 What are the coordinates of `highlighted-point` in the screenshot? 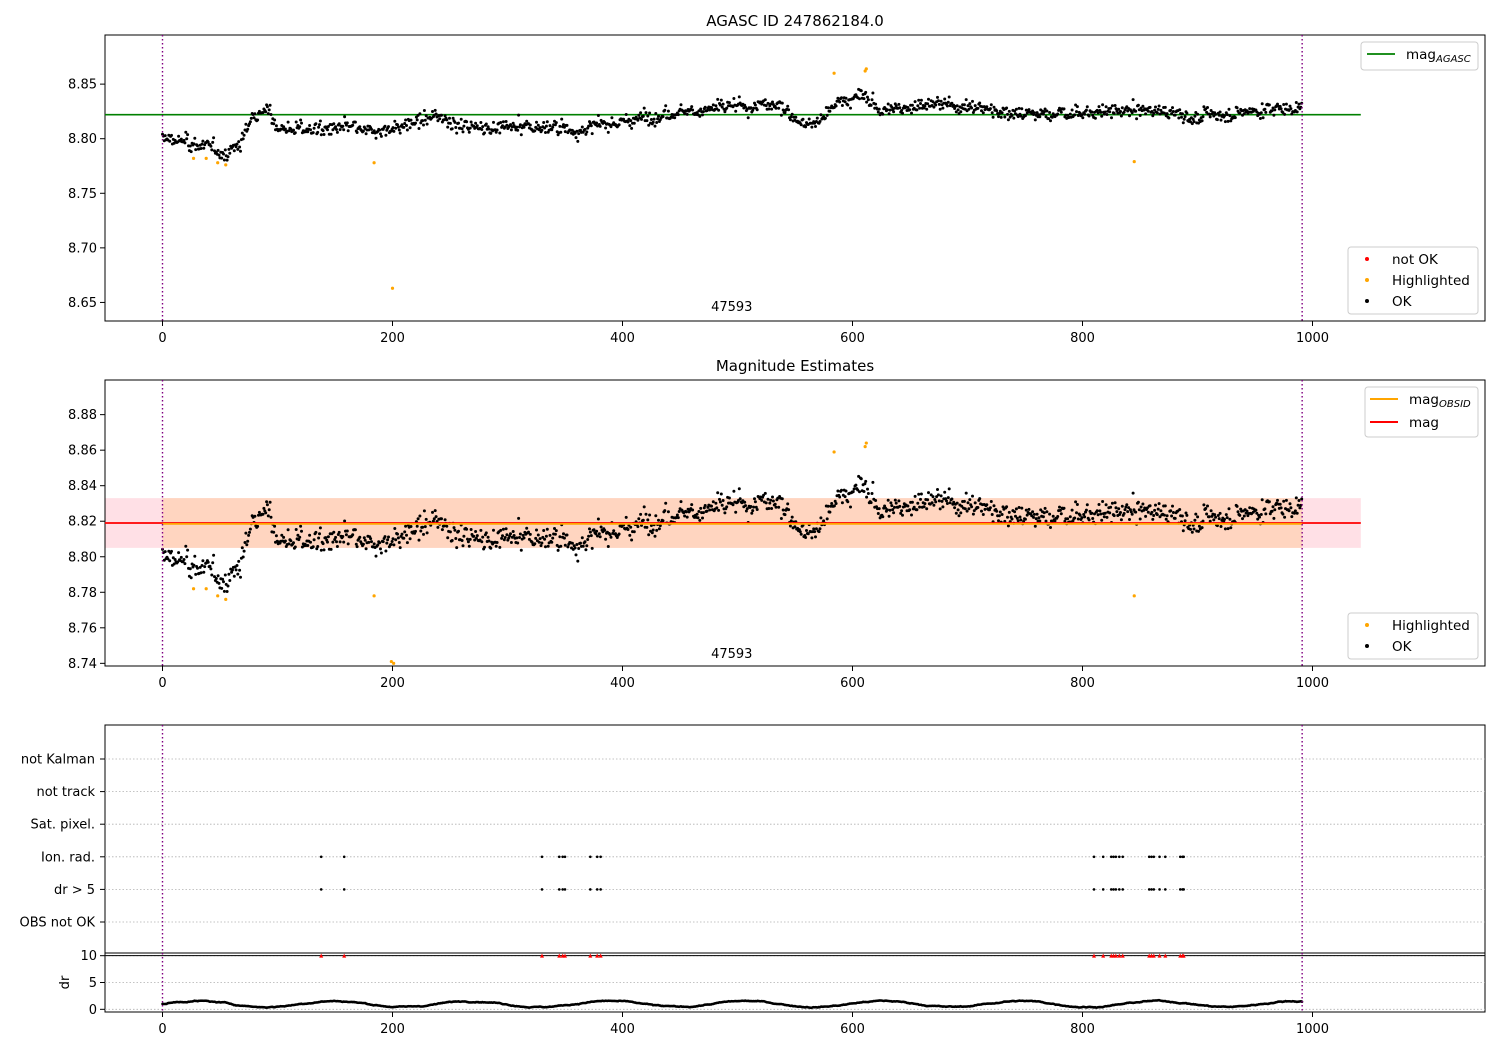 It's located at (834, 73).